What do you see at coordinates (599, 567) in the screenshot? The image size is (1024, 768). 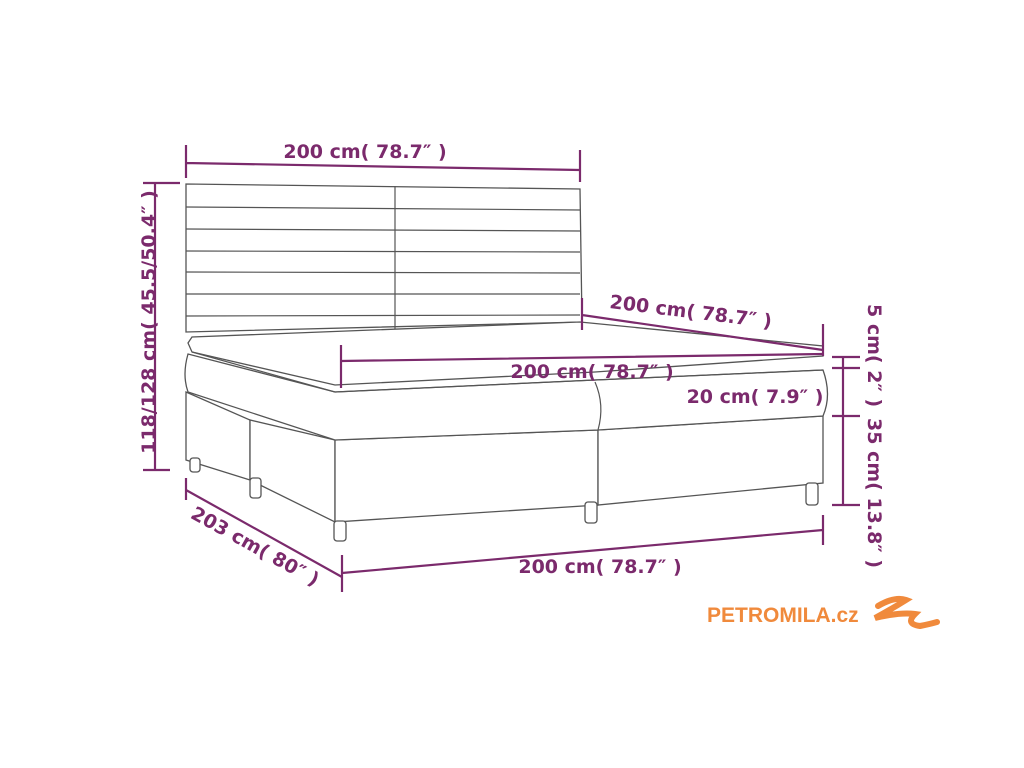 I see `front-width-label: 200 cm( 78.7″ )` at bounding box center [599, 567].